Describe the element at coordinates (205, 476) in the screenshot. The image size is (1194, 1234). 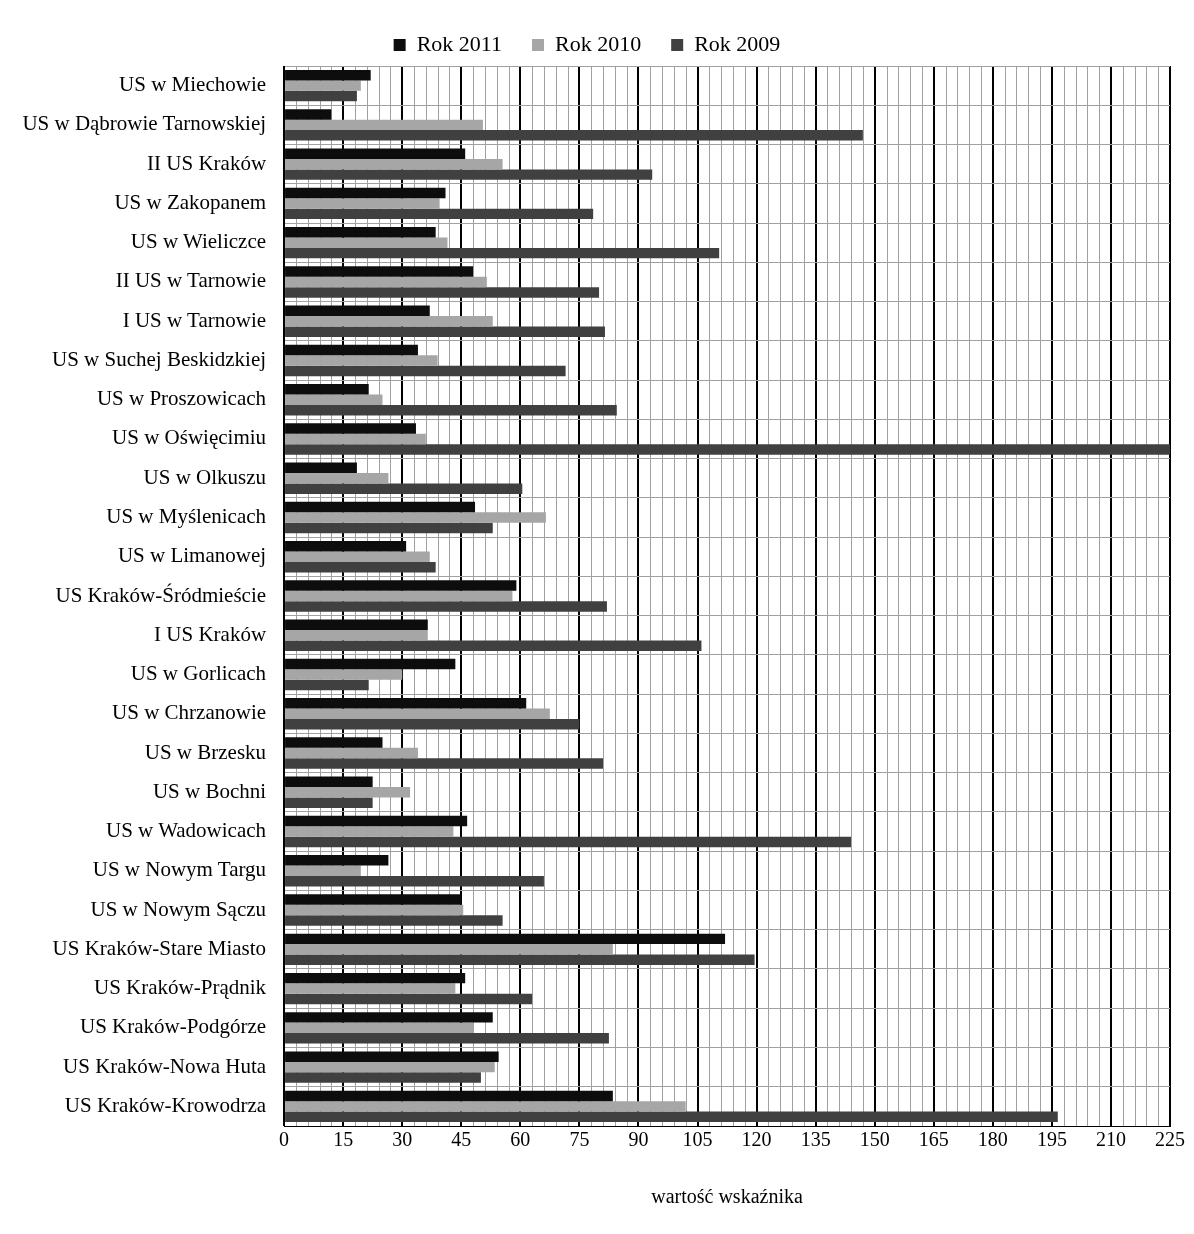
I see `y-tick-label: US w Olkuszu` at that location.